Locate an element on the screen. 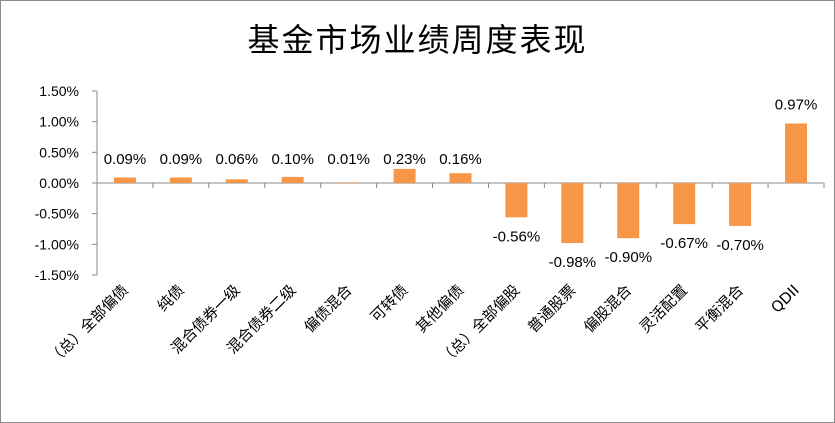 The height and width of the screenshot is (423, 835). category-label: 纯债 is located at coordinates (171, 298).